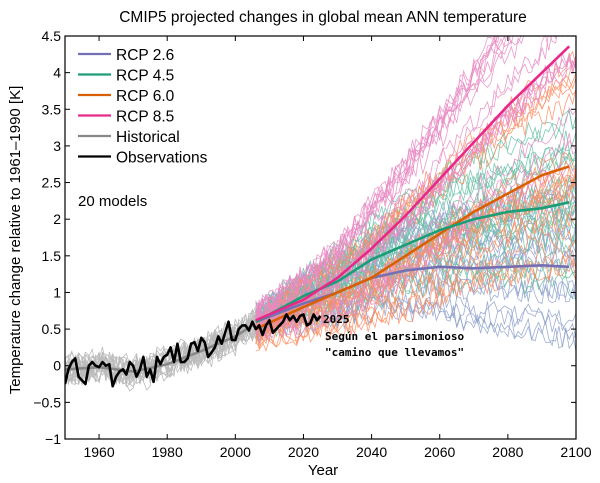 Image resolution: width=600 pixels, height=483 pixels. What do you see at coordinates (235, 452) in the screenshot?
I see `x-tick-label: 2000` at bounding box center [235, 452].